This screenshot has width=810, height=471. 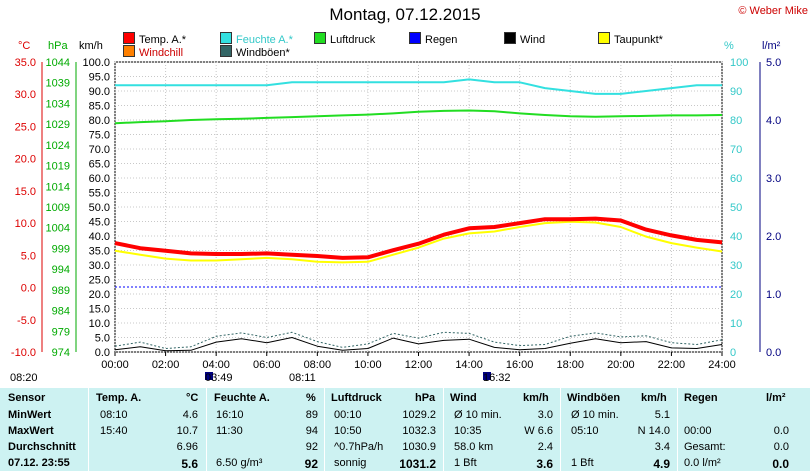 I want to click on wind-axis-tick-label: 45.0, so click(x=99, y=223).